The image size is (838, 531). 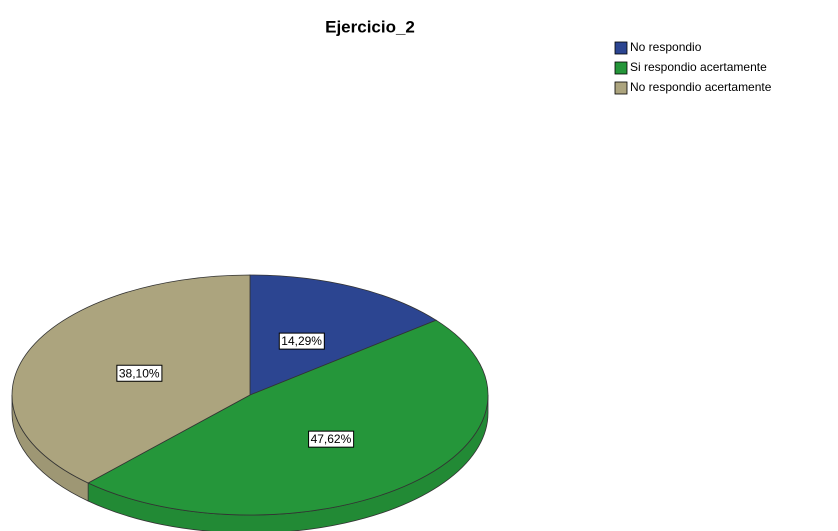 I want to click on data-label: 47,62%, so click(x=331, y=439).